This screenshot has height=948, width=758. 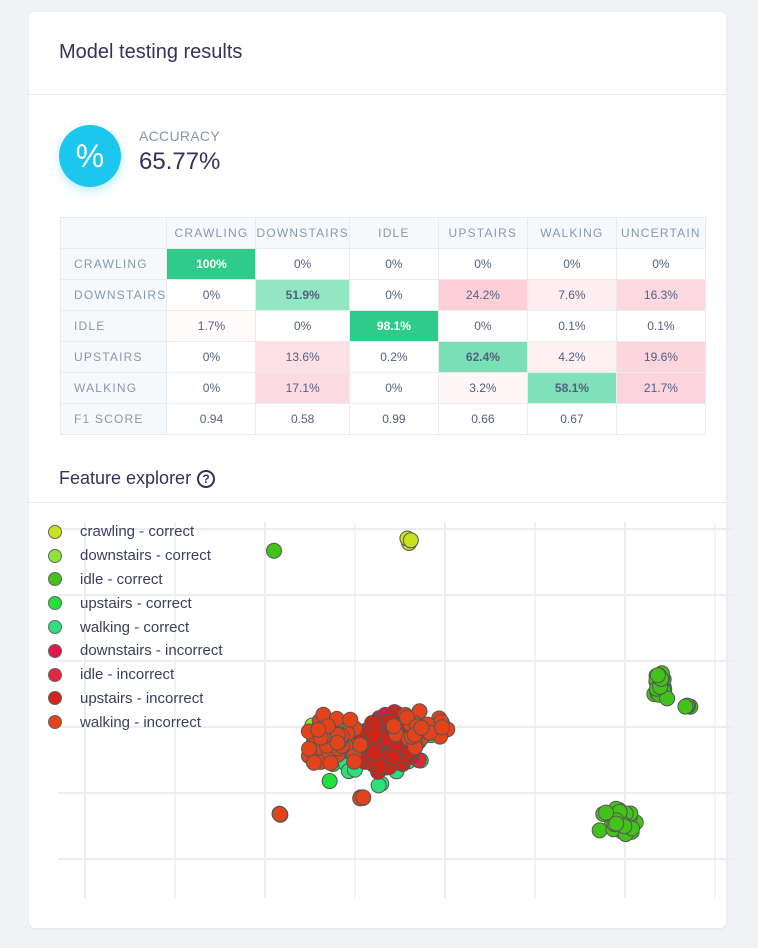 I want to click on feature-explorer-label: Feature explorer, so click(x=125, y=478).